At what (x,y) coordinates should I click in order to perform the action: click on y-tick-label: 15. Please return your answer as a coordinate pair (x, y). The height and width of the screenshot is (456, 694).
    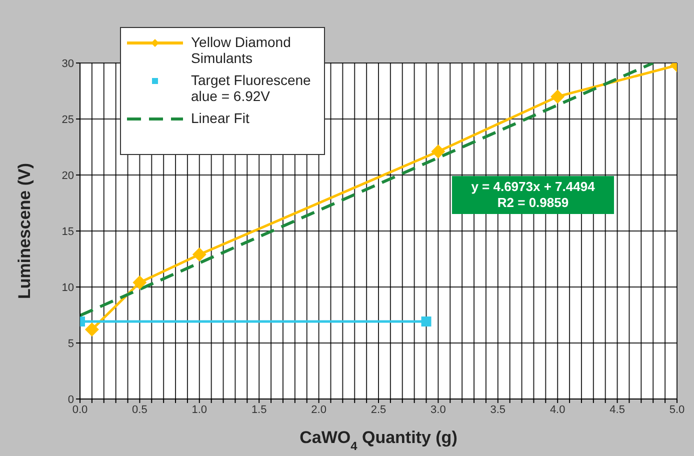
    Looking at the image, I should click on (68, 232).